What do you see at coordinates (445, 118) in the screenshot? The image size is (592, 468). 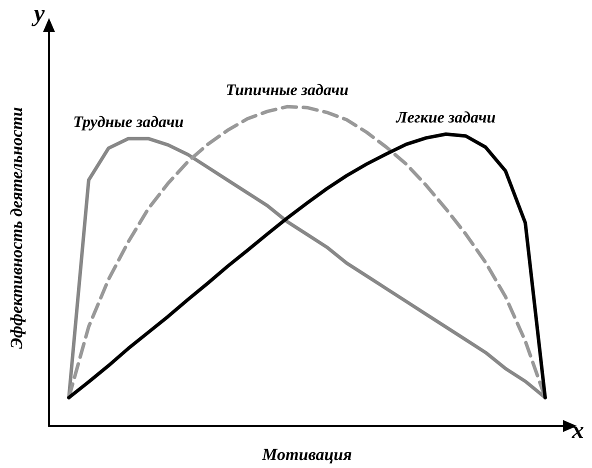 I see `series-label: Легкие задачи` at bounding box center [445, 118].